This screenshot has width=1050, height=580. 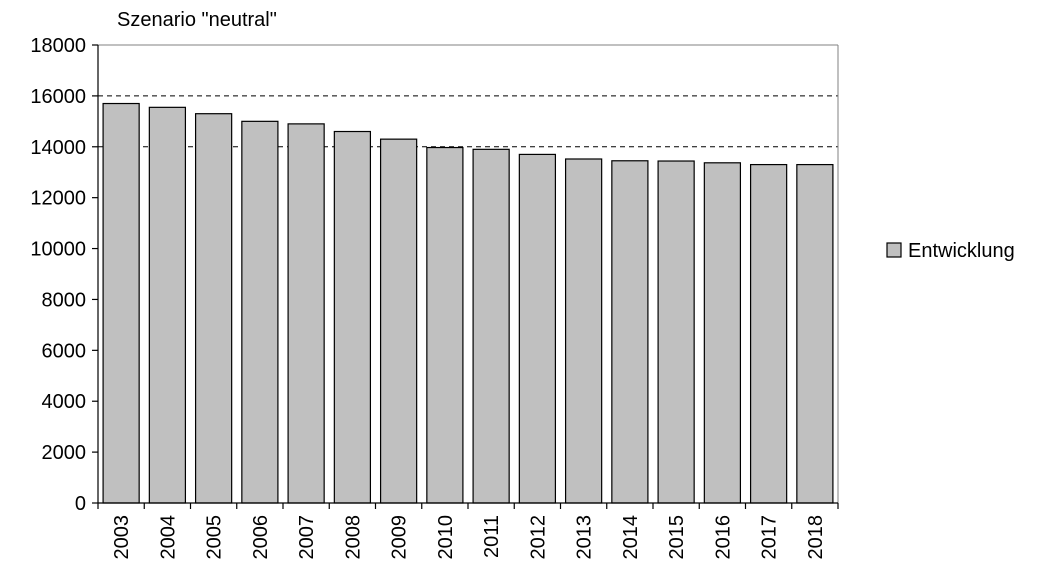 What do you see at coordinates (538, 537) in the screenshot?
I see `x-tick-label: 2012` at bounding box center [538, 537].